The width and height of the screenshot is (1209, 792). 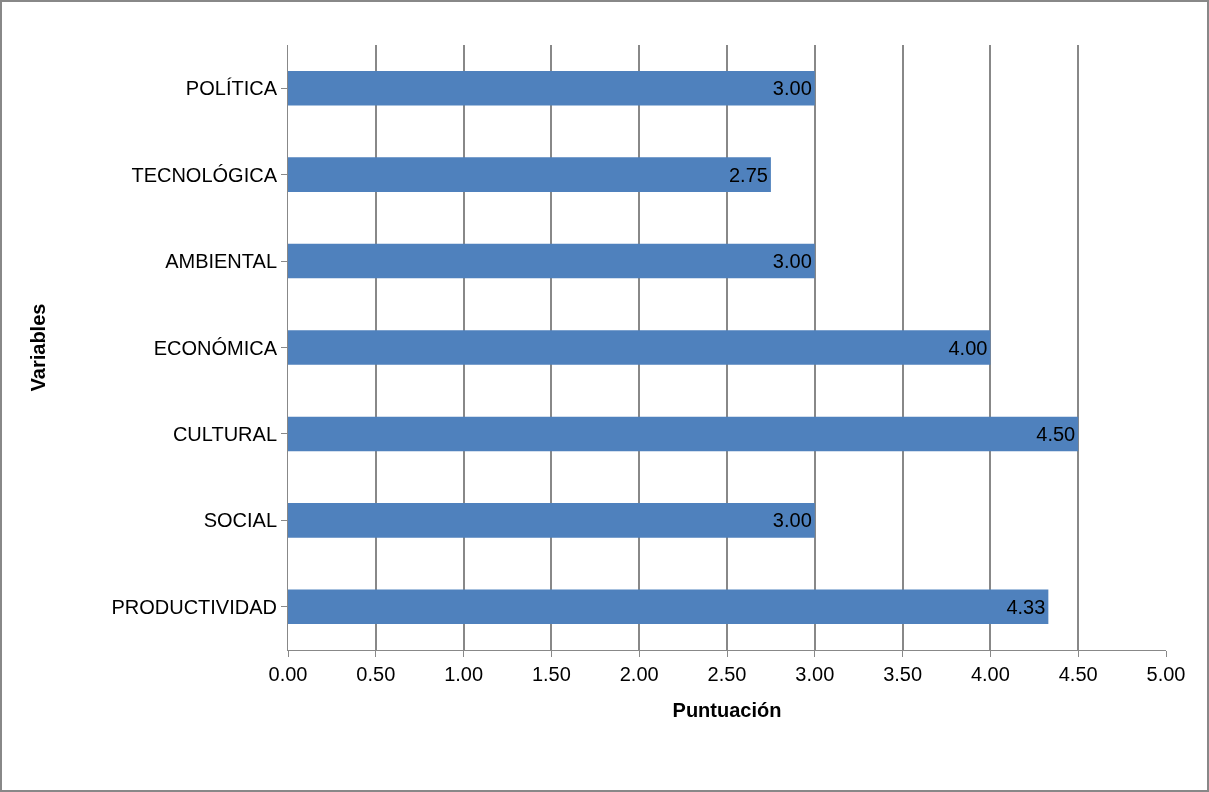 What do you see at coordinates (231, 88) in the screenshot?
I see `y-tick-label: POLÍTICA` at bounding box center [231, 88].